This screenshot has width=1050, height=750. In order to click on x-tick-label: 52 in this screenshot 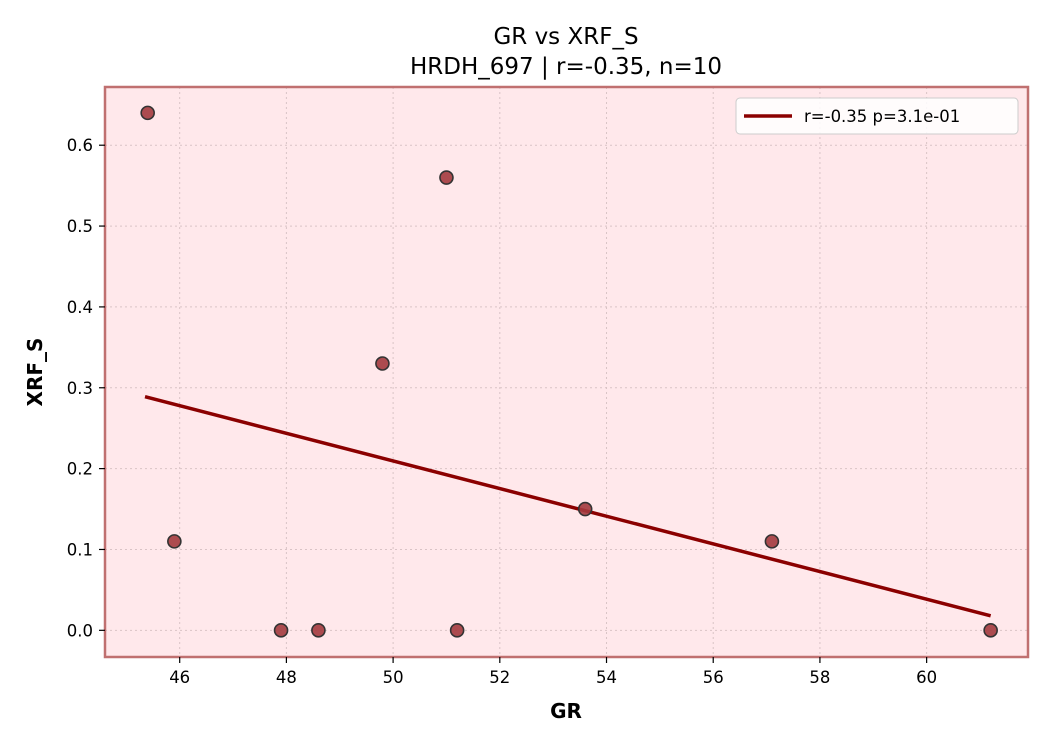, I will do `click(499, 677)`.